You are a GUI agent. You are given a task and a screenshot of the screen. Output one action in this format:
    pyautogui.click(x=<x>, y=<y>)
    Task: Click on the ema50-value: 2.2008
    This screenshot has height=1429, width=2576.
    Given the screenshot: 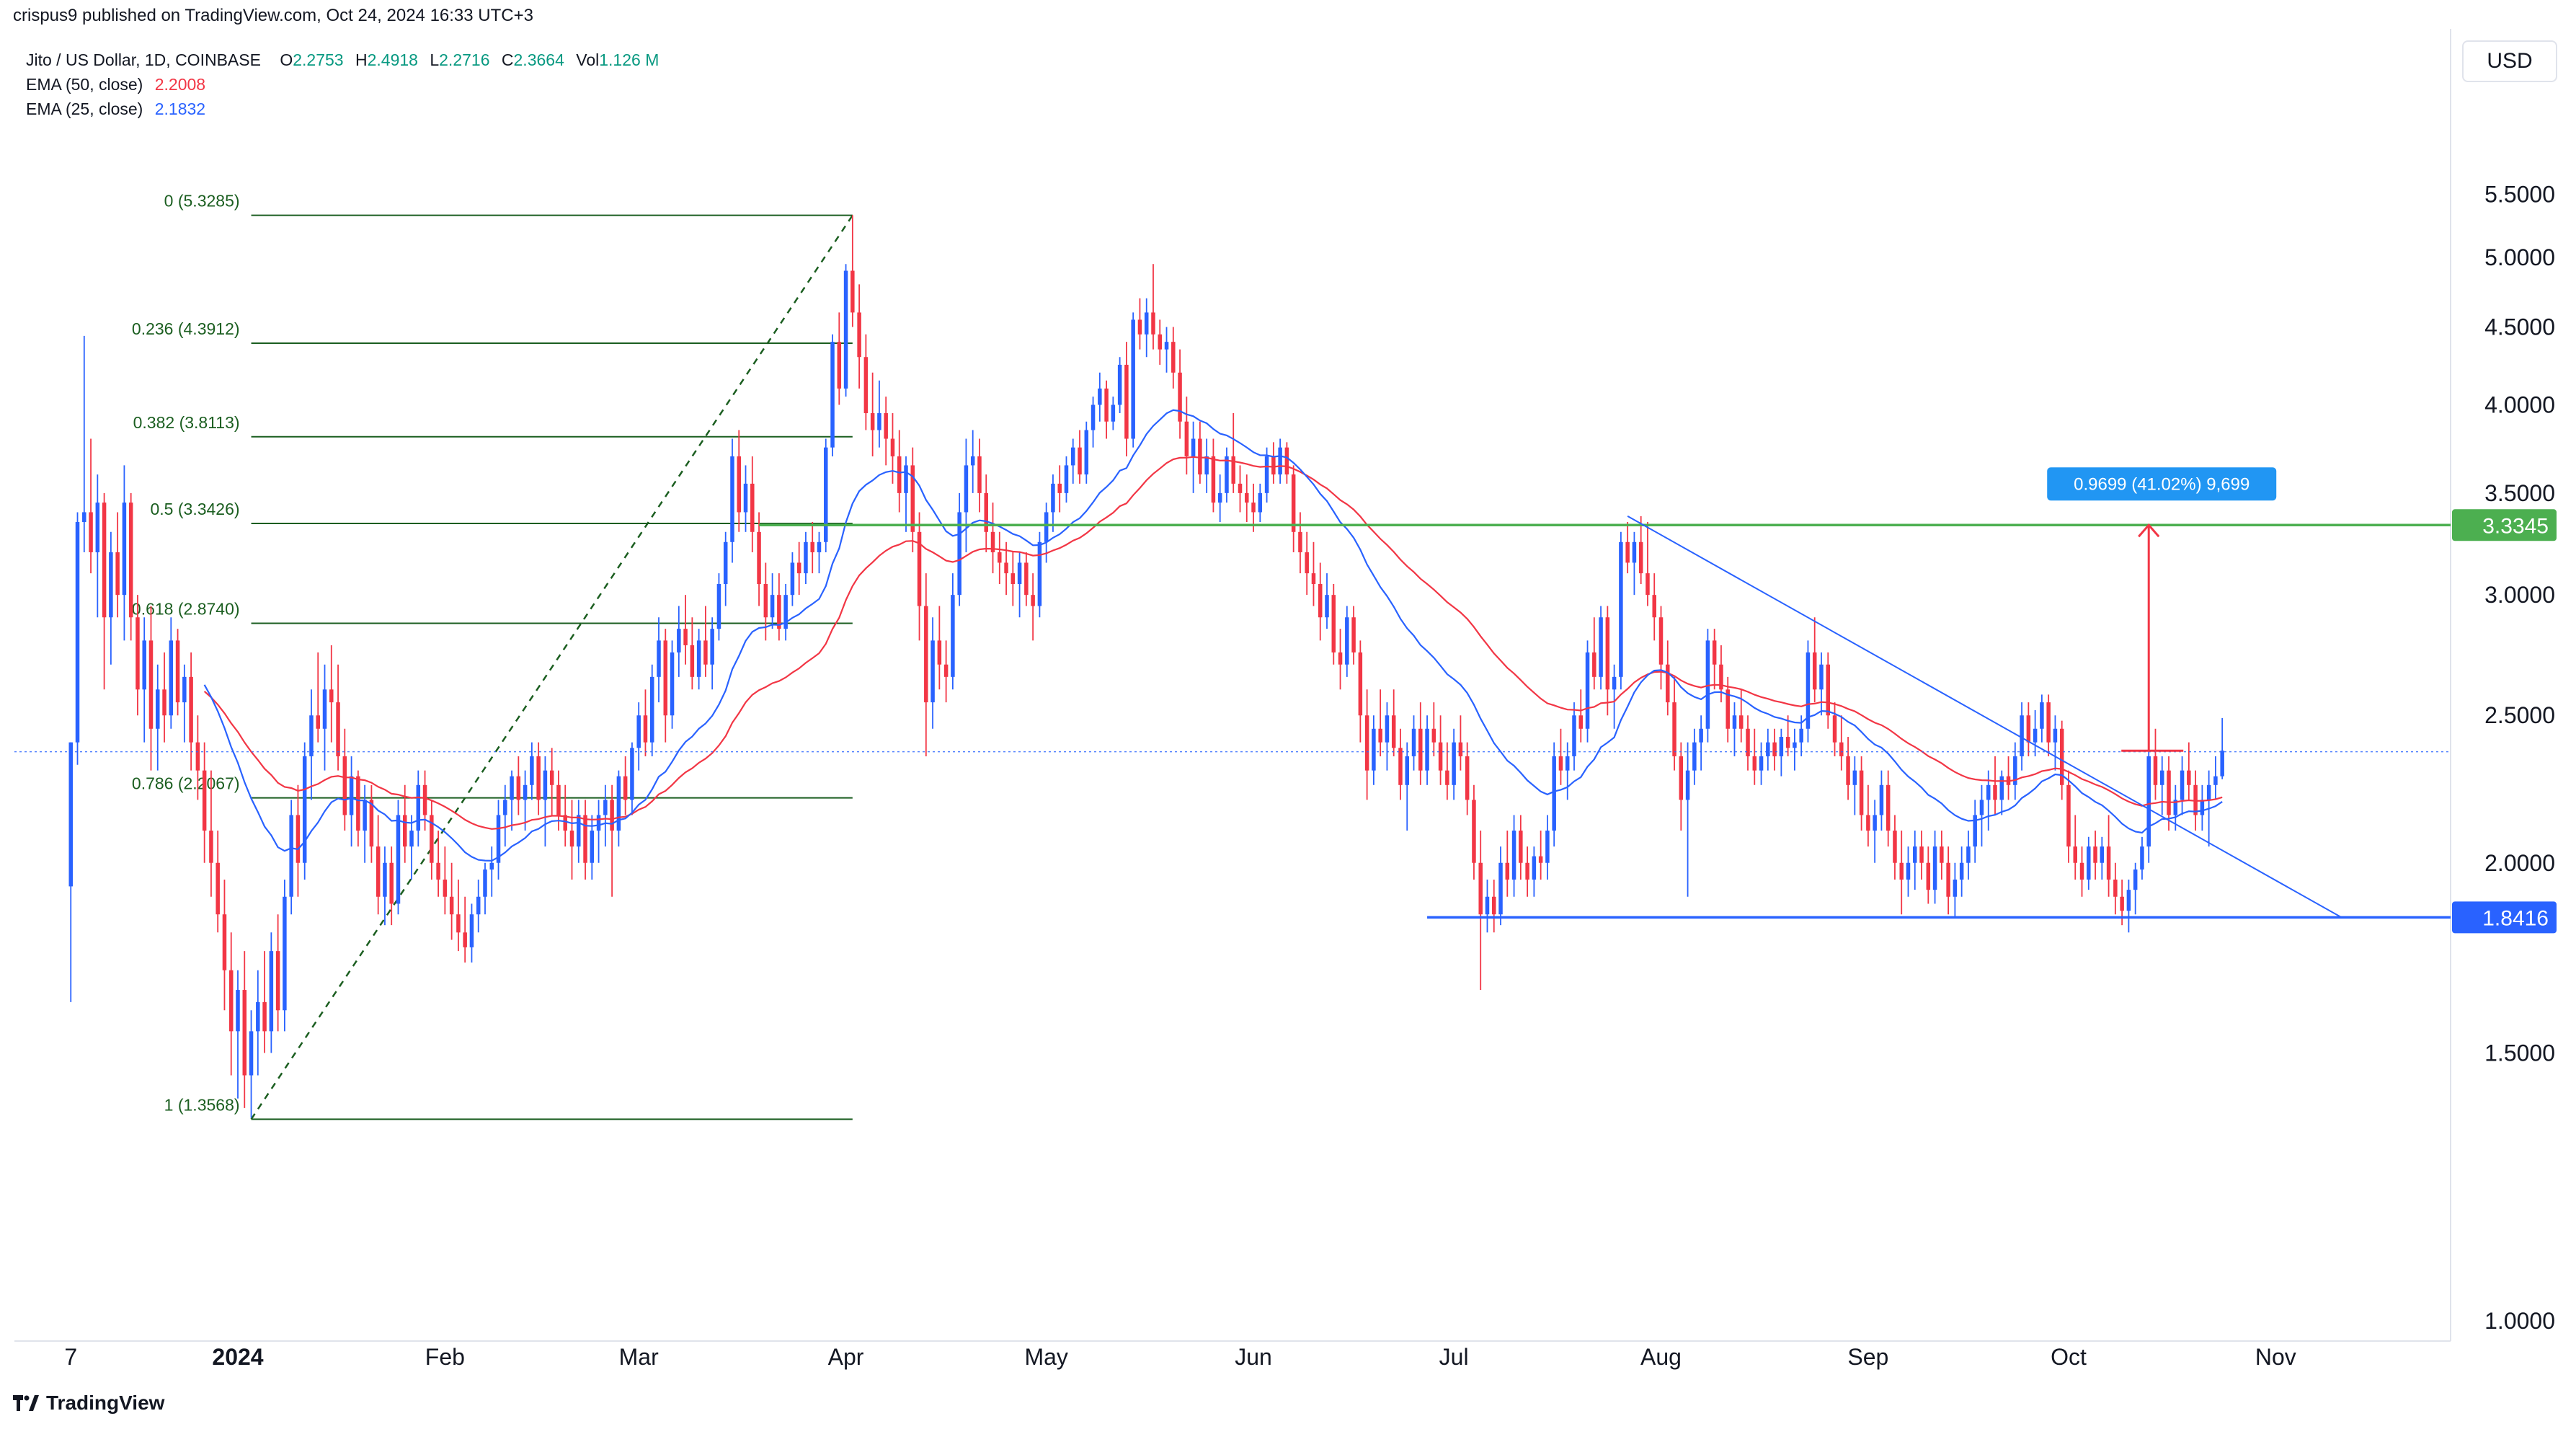 What is the action you would take?
    pyautogui.click(x=180, y=84)
    